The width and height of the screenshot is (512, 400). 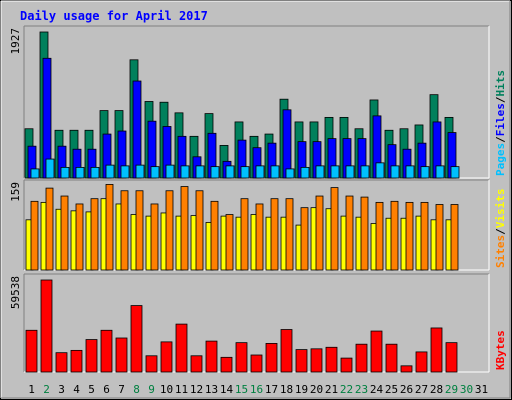 I want to click on legend-entry: Sites, so click(x=500, y=251).